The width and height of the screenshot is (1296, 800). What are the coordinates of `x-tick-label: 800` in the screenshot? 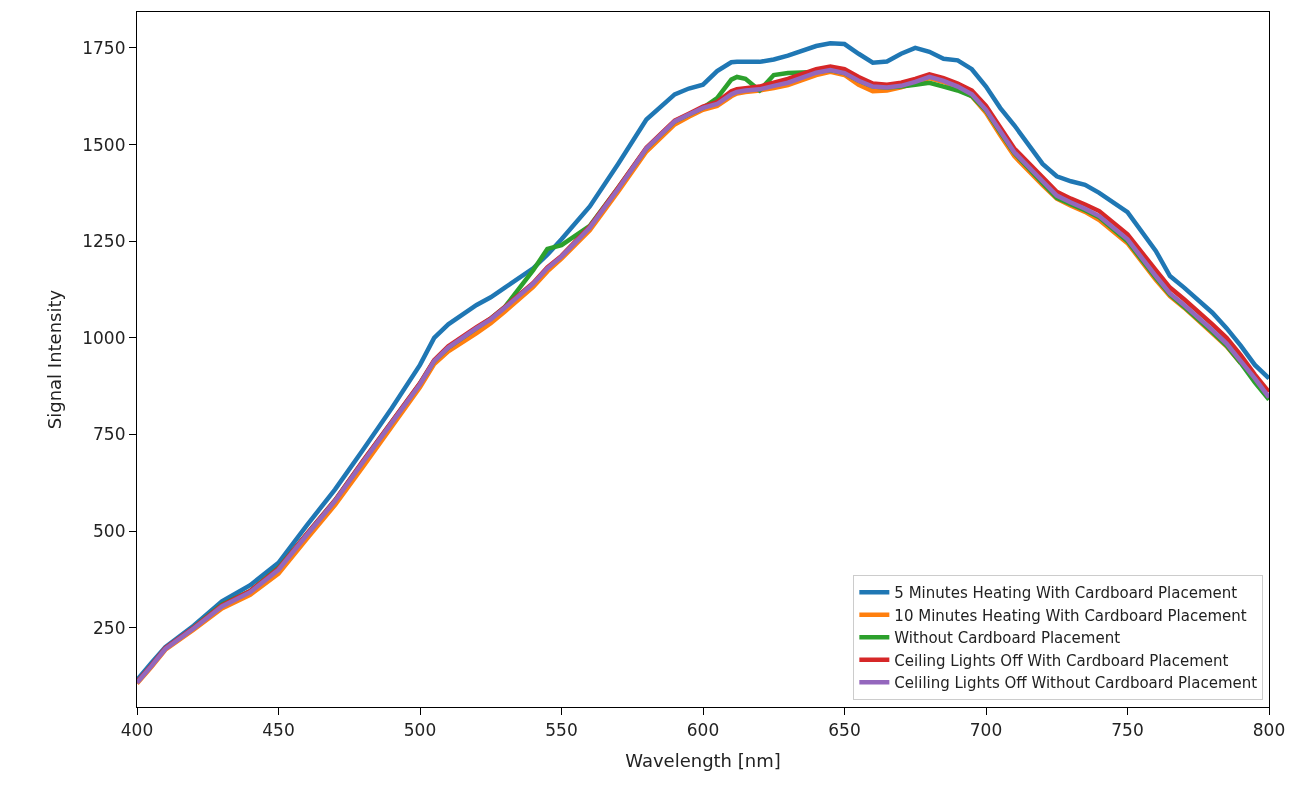 It's located at (1269, 729).